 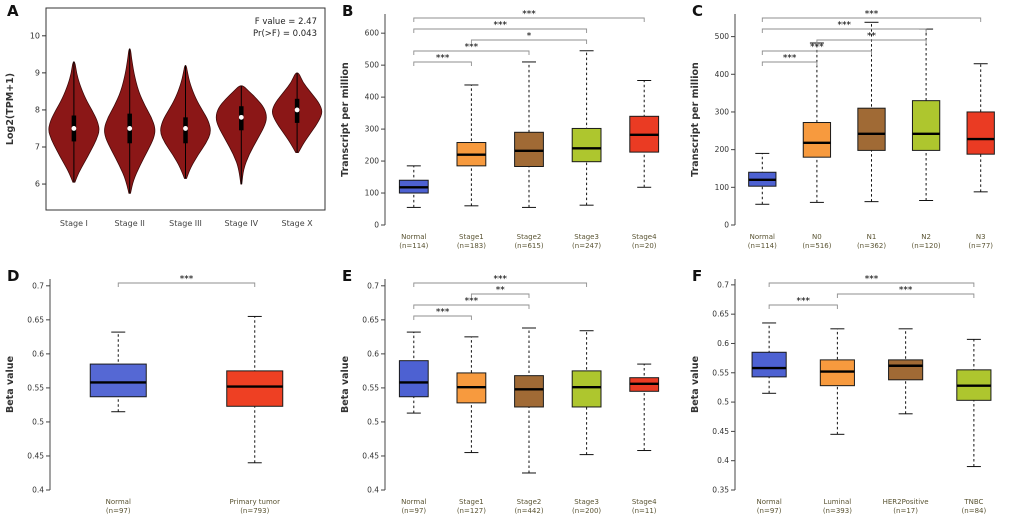 What do you see at coordinates (586, 246) in the screenshot?
I see `svg-text: (n=247)` at bounding box center [586, 246].